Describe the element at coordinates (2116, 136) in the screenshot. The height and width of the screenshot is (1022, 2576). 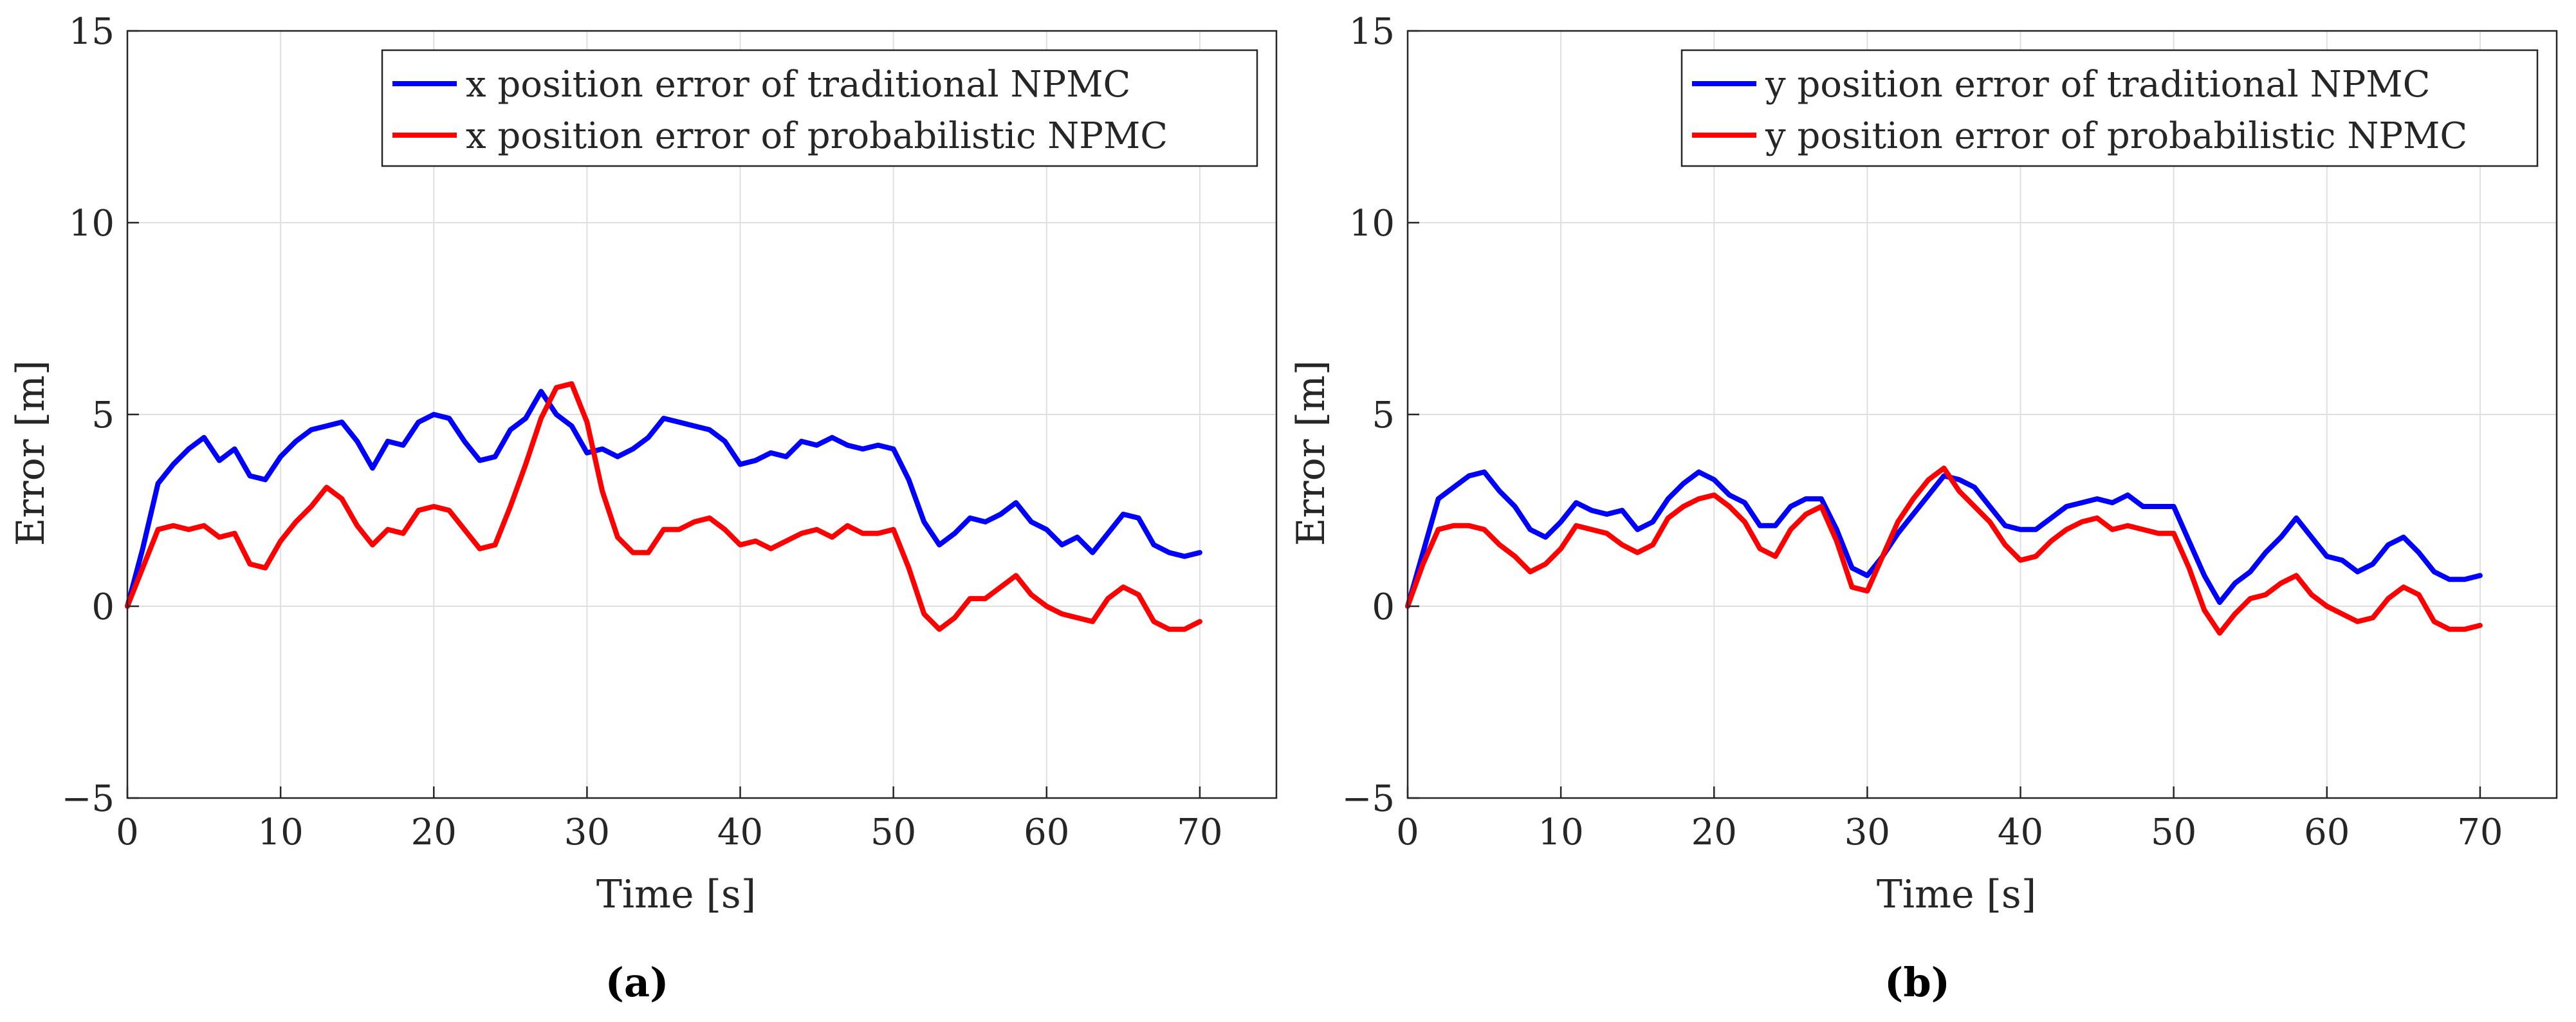
I see `legend-label: y position error of probabilistic NPMC` at that location.